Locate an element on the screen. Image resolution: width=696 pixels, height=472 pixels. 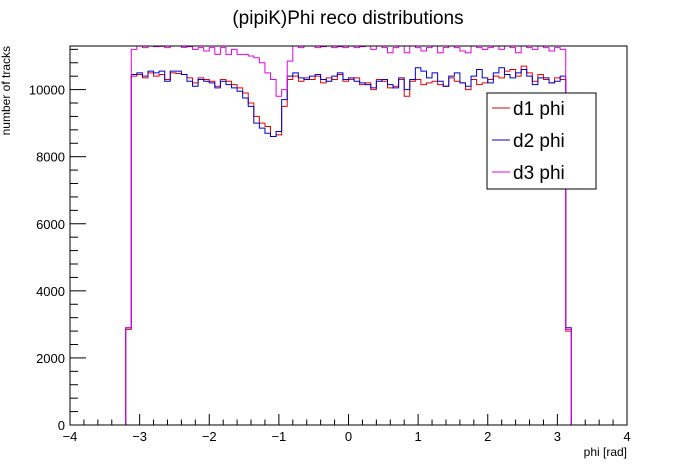
y-tick-label: 2000 is located at coordinates (50, 358).